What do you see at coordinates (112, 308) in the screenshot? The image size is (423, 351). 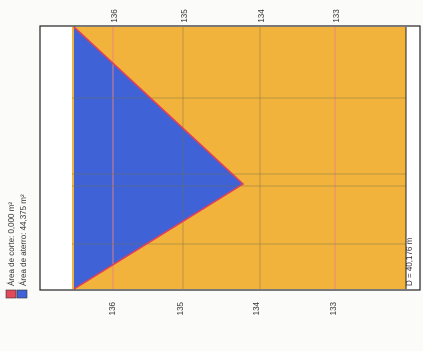 I see `bottom-label-136: 136` at bounding box center [112, 308].